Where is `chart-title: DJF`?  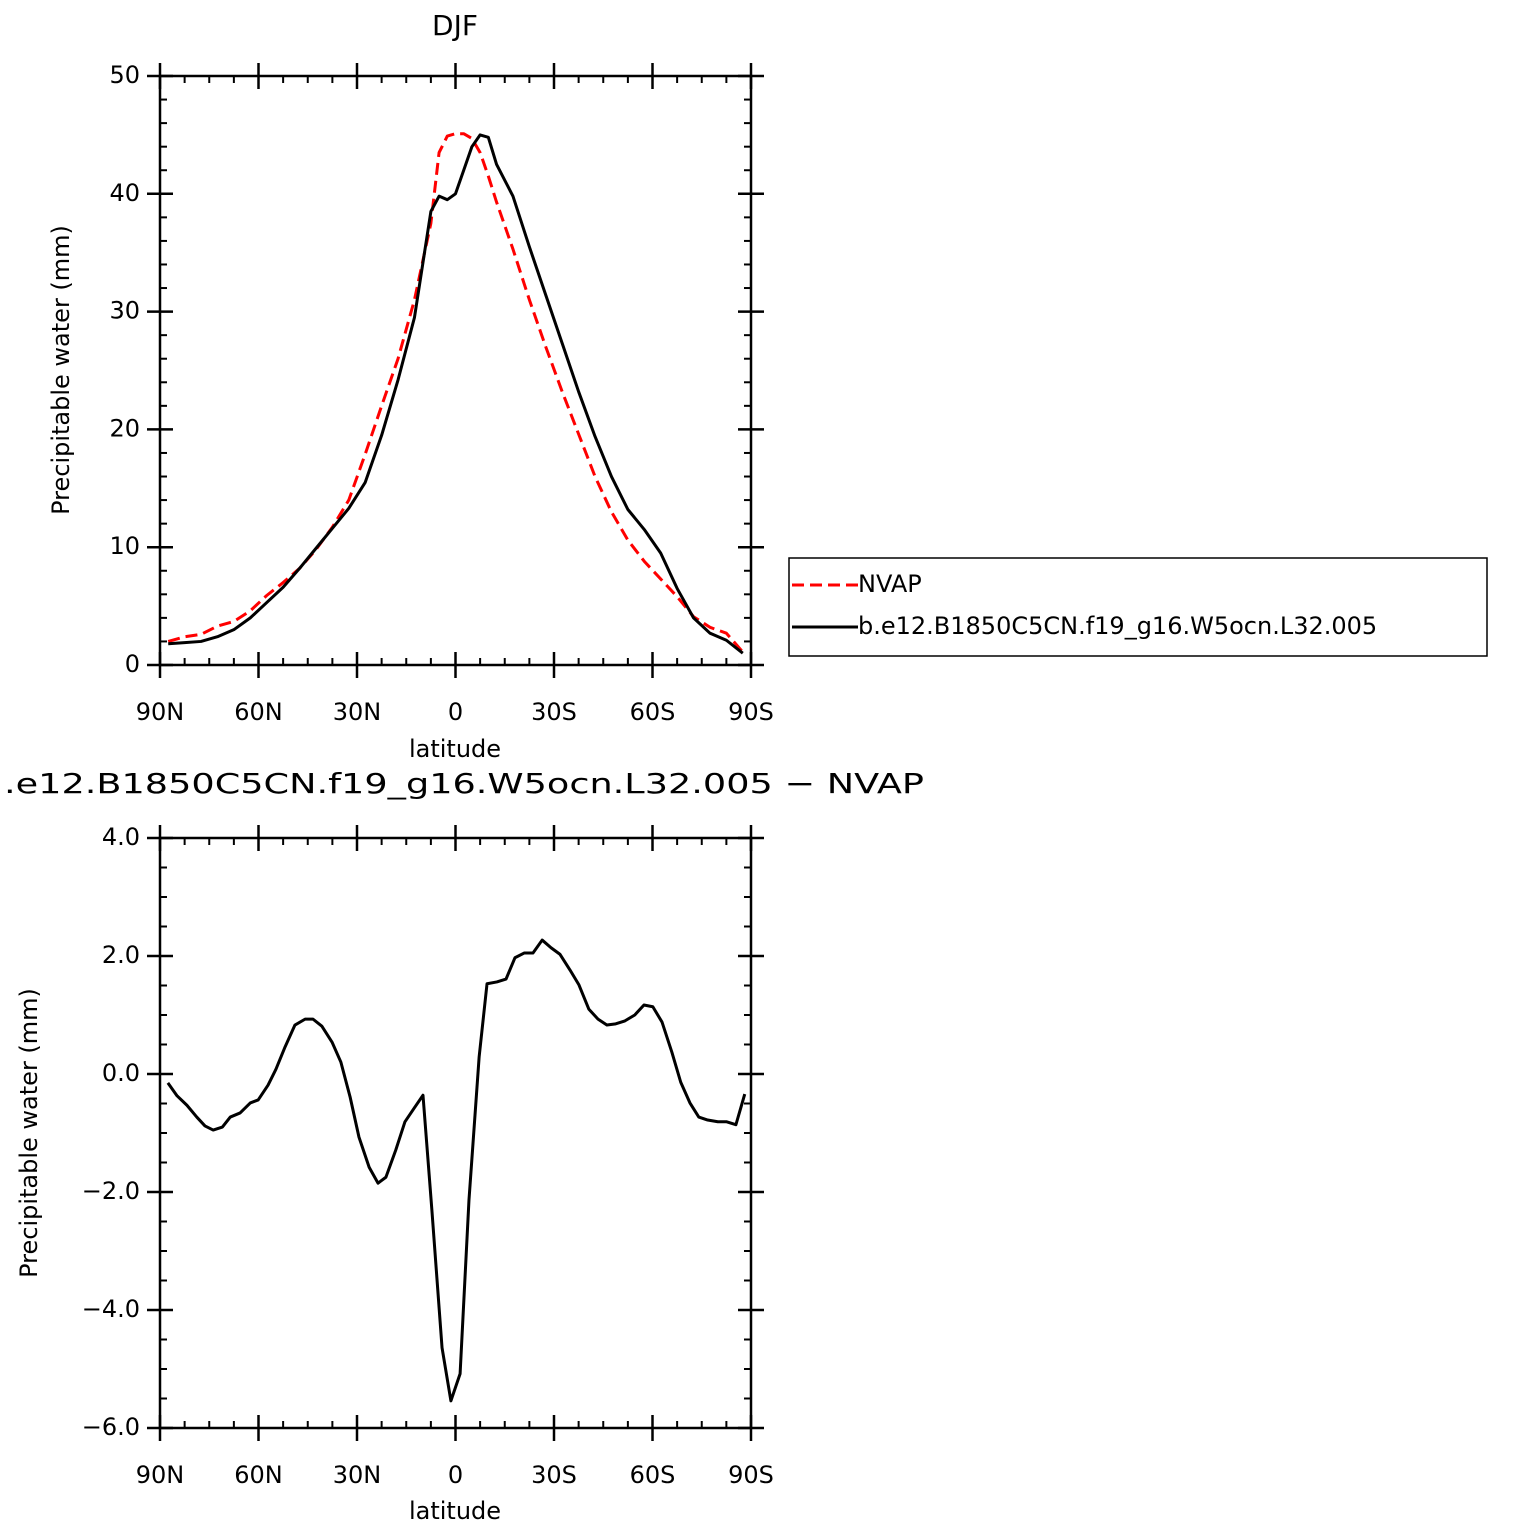 chart-title: DJF is located at coordinates (455, 25).